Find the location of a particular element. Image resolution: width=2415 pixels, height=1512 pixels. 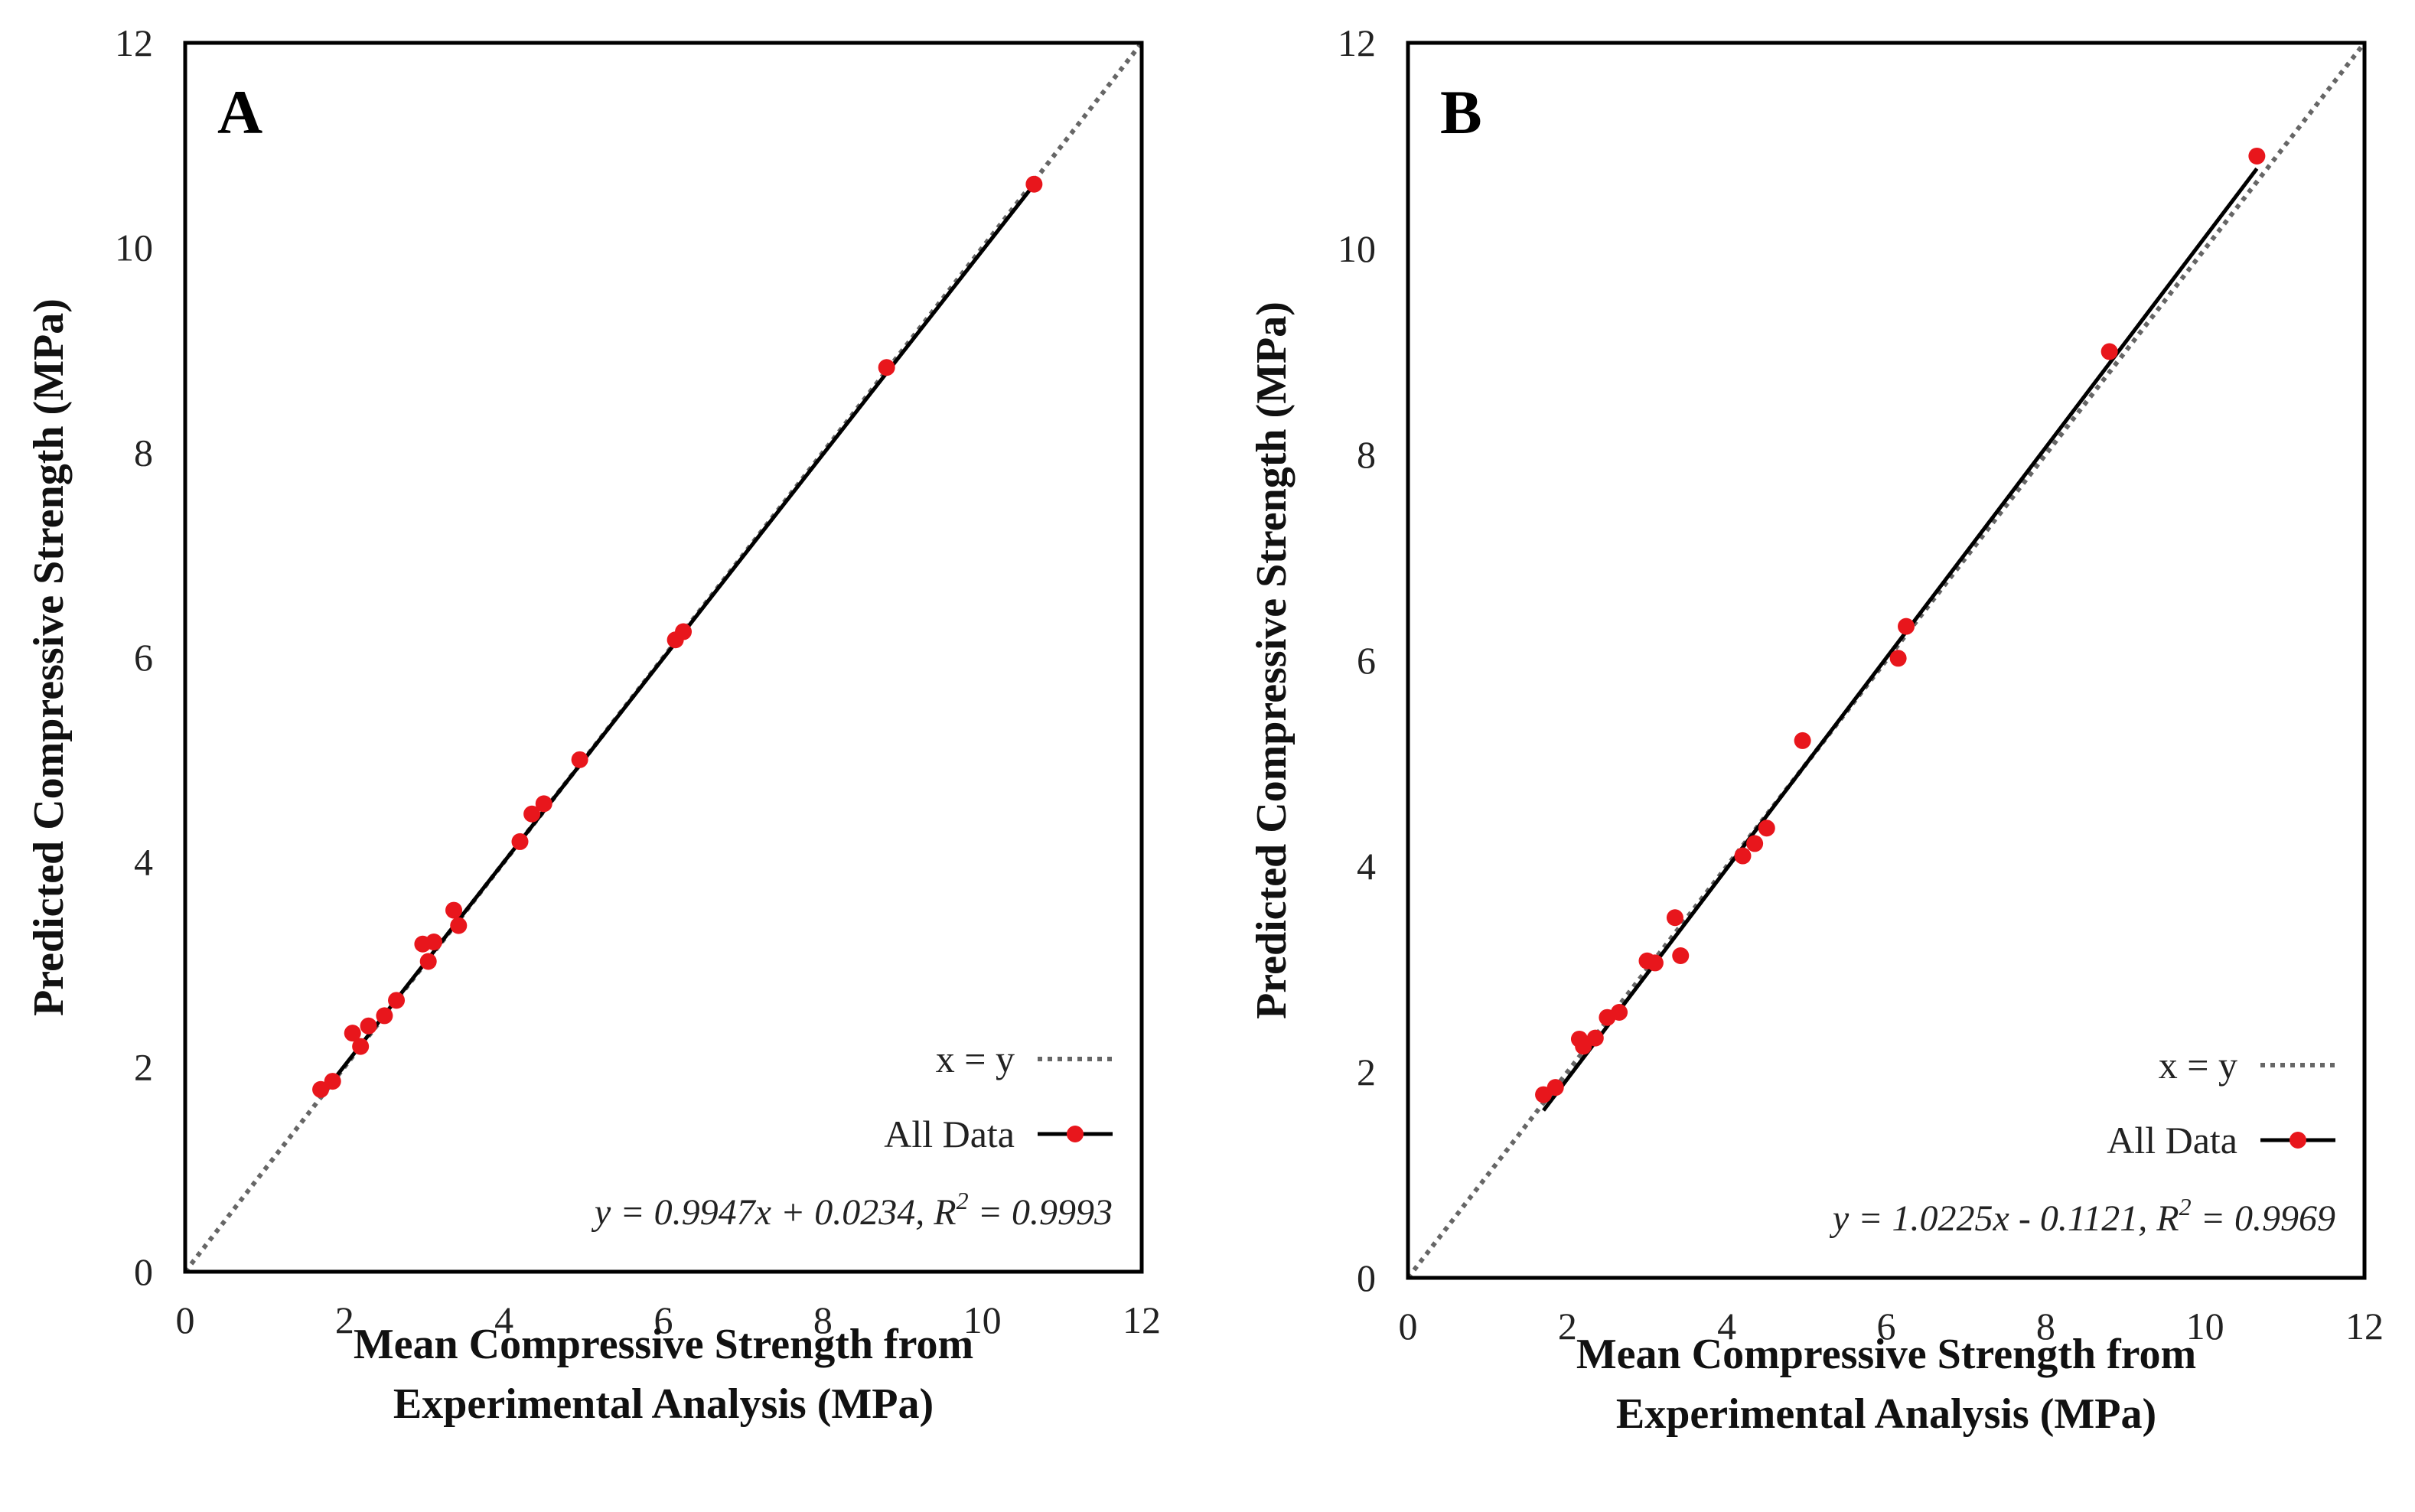

regression-equation: y = 1.0225x - 0.1121, R2 = 0.9969 is located at coordinates (2082, 1216).